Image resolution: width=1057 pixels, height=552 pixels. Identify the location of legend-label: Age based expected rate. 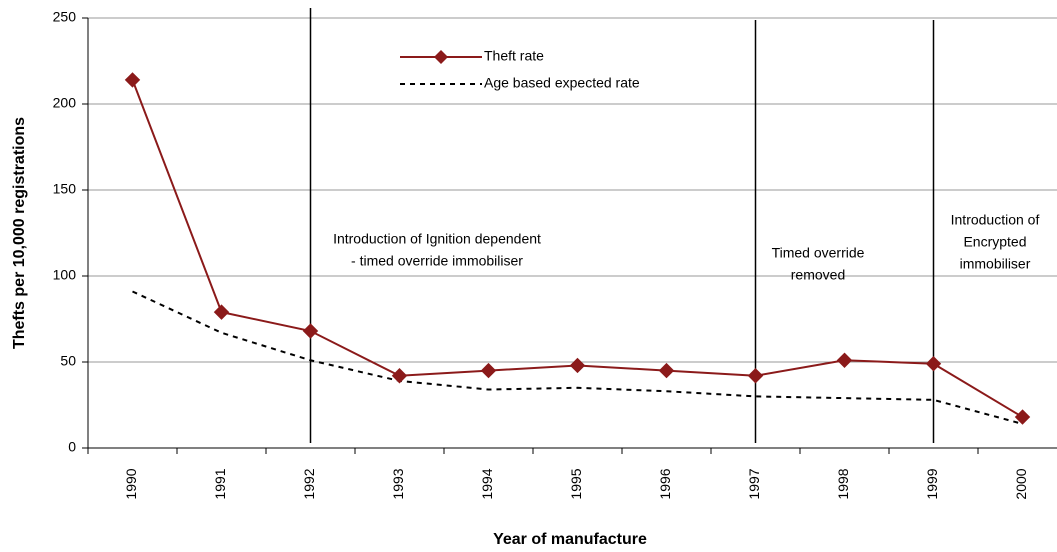
(562, 83).